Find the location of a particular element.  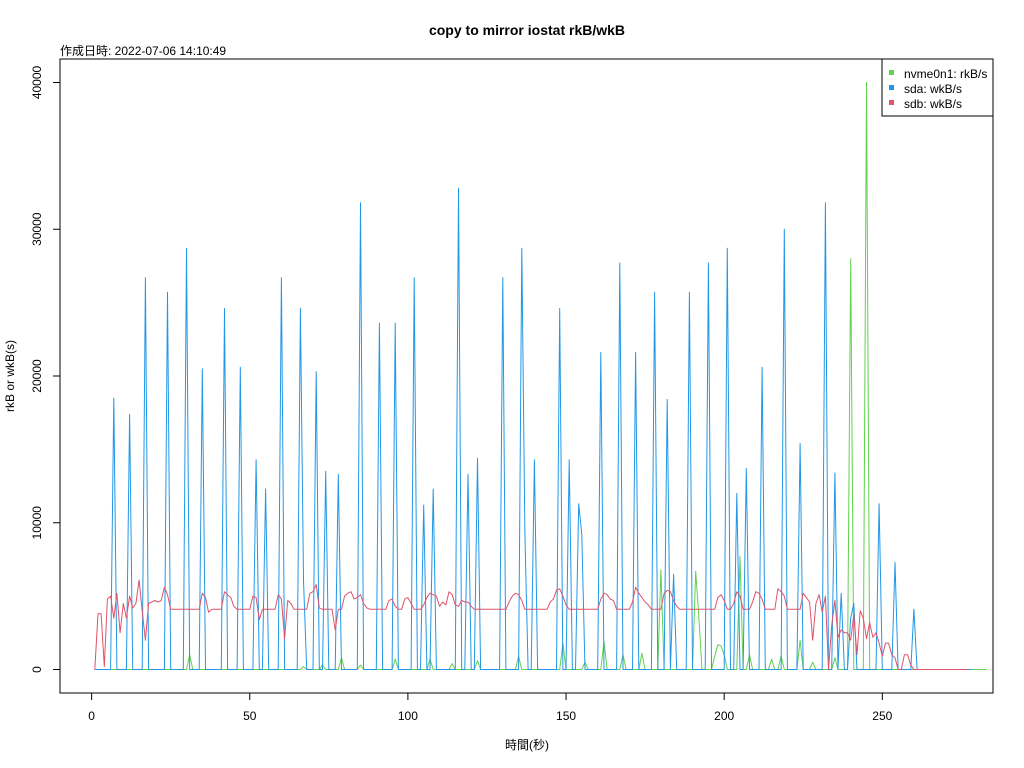

chart-subtitle: 作成日時: 2022-07-06 14:10:49 is located at coordinates (143, 51).